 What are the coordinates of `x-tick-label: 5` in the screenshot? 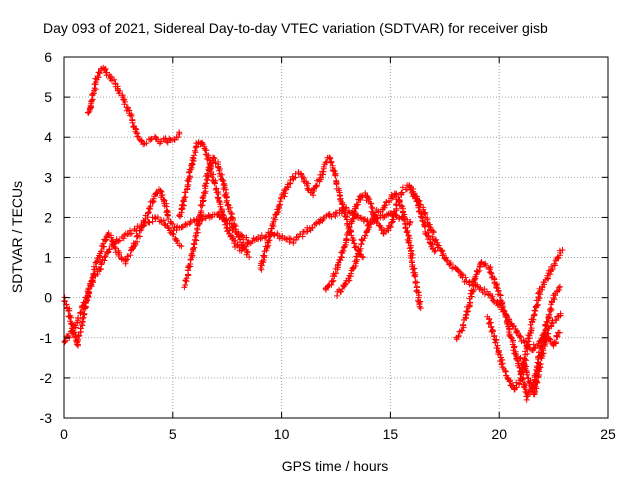 It's located at (173, 434).